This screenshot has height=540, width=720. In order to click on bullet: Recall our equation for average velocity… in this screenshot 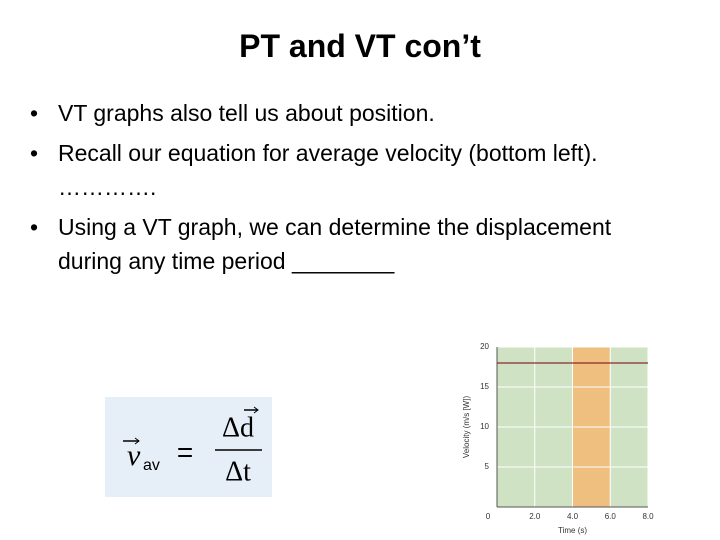, I will do `click(345, 170)`.